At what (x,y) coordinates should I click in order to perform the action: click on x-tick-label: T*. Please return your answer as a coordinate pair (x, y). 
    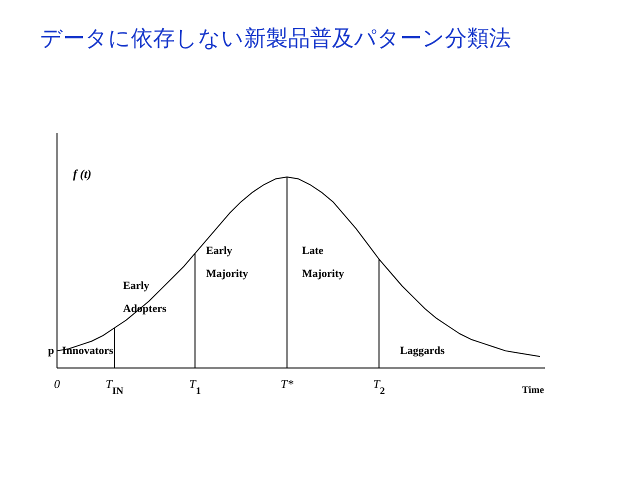
    Looking at the image, I should click on (287, 384).